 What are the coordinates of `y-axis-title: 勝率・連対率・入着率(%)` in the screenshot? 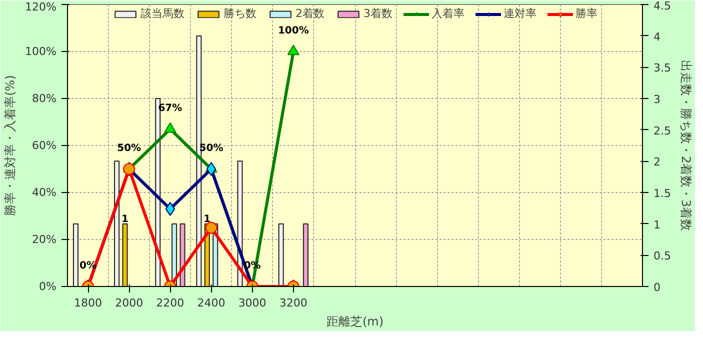 It's located at (10, 145).